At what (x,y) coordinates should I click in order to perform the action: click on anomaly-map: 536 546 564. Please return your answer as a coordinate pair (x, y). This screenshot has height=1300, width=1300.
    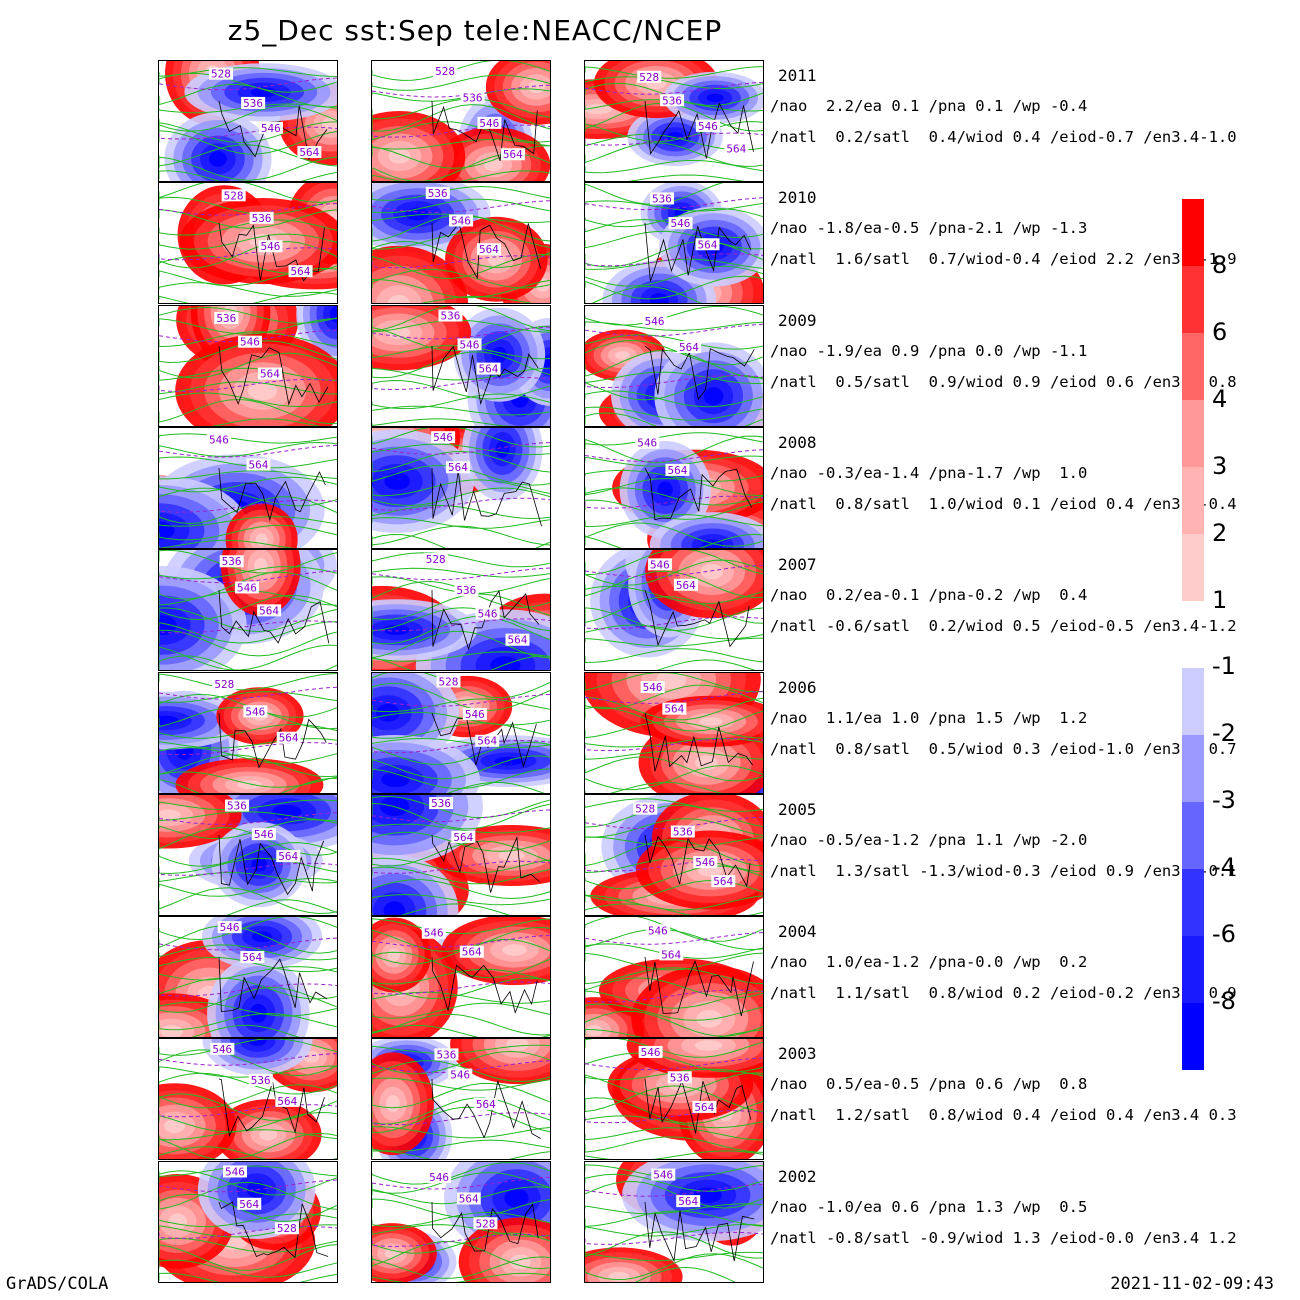
    Looking at the image, I should click on (461, 1099).